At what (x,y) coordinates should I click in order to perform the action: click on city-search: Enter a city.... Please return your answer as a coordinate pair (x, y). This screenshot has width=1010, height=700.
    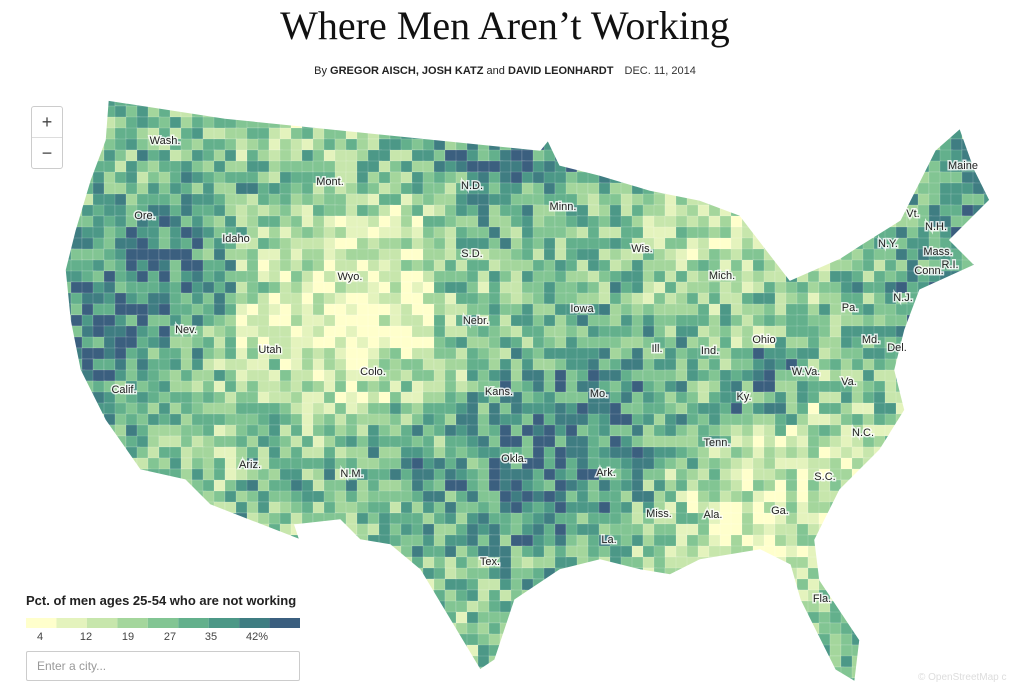
    Looking at the image, I should click on (163, 666).